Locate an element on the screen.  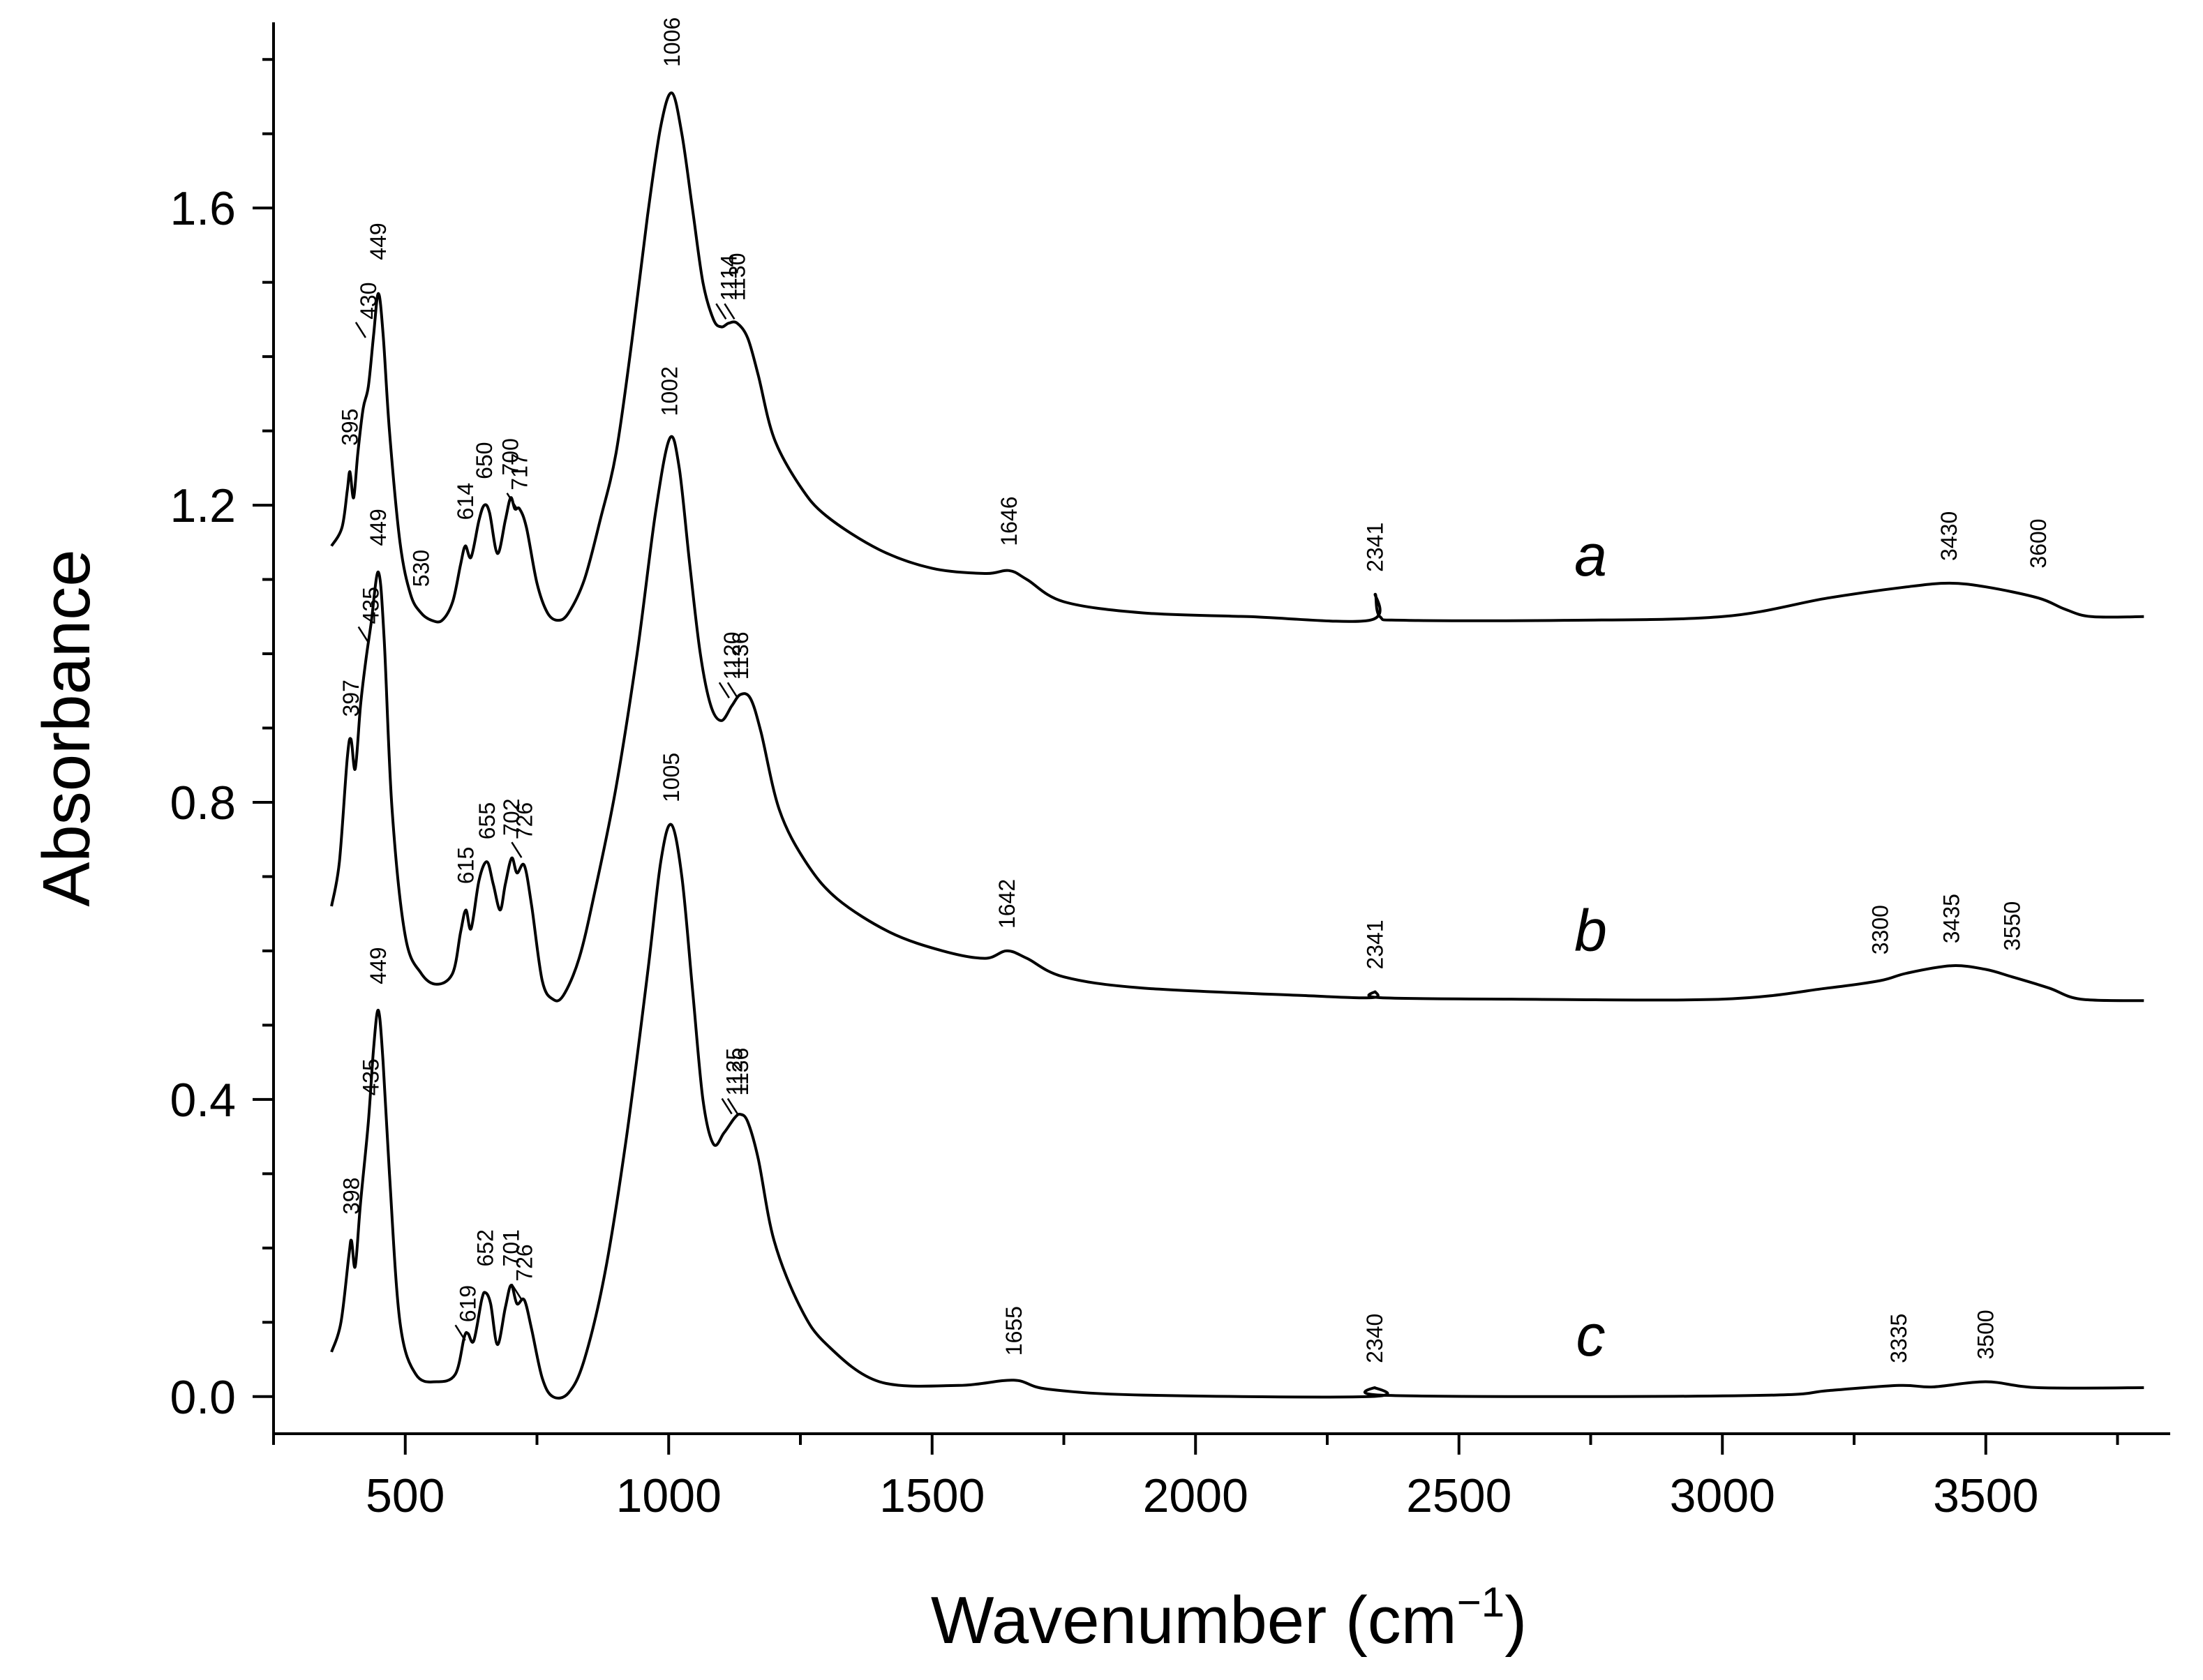
x-axis-title: Wavenumber (cm−1) is located at coordinates (1229, 1618).